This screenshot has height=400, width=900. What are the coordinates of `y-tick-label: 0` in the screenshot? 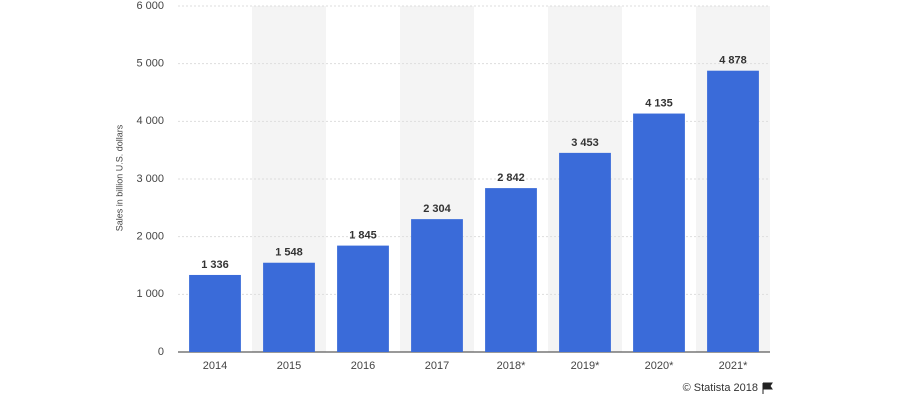 It's located at (161, 352).